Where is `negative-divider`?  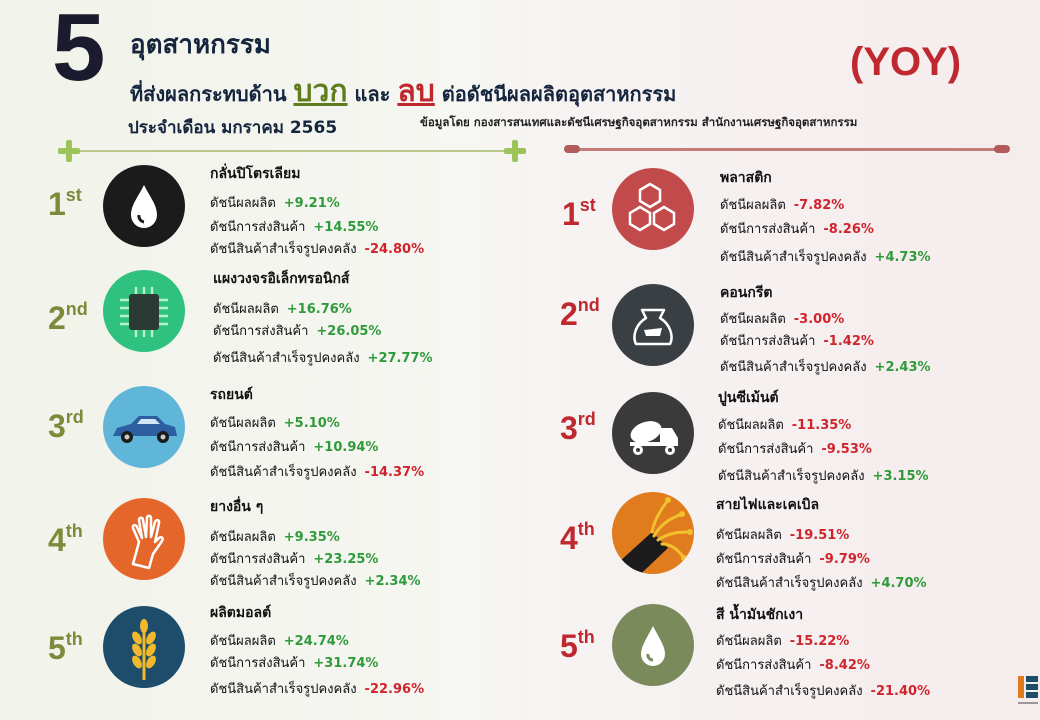
negative-divider is located at coordinates (783, 149).